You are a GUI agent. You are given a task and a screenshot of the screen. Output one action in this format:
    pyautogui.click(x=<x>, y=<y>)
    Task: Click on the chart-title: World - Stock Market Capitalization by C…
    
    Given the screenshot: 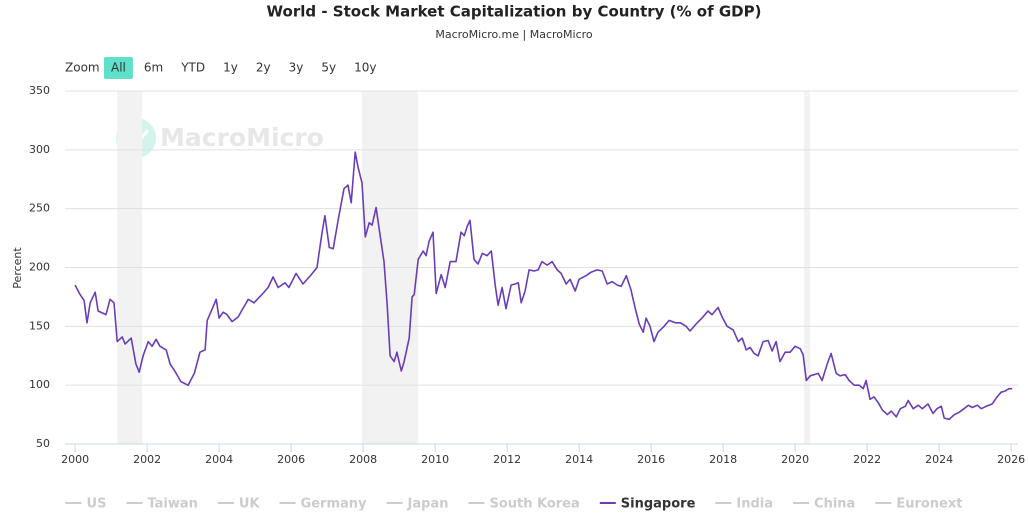 What is the action you would take?
    pyautogui.click(x=514, y=12)
    